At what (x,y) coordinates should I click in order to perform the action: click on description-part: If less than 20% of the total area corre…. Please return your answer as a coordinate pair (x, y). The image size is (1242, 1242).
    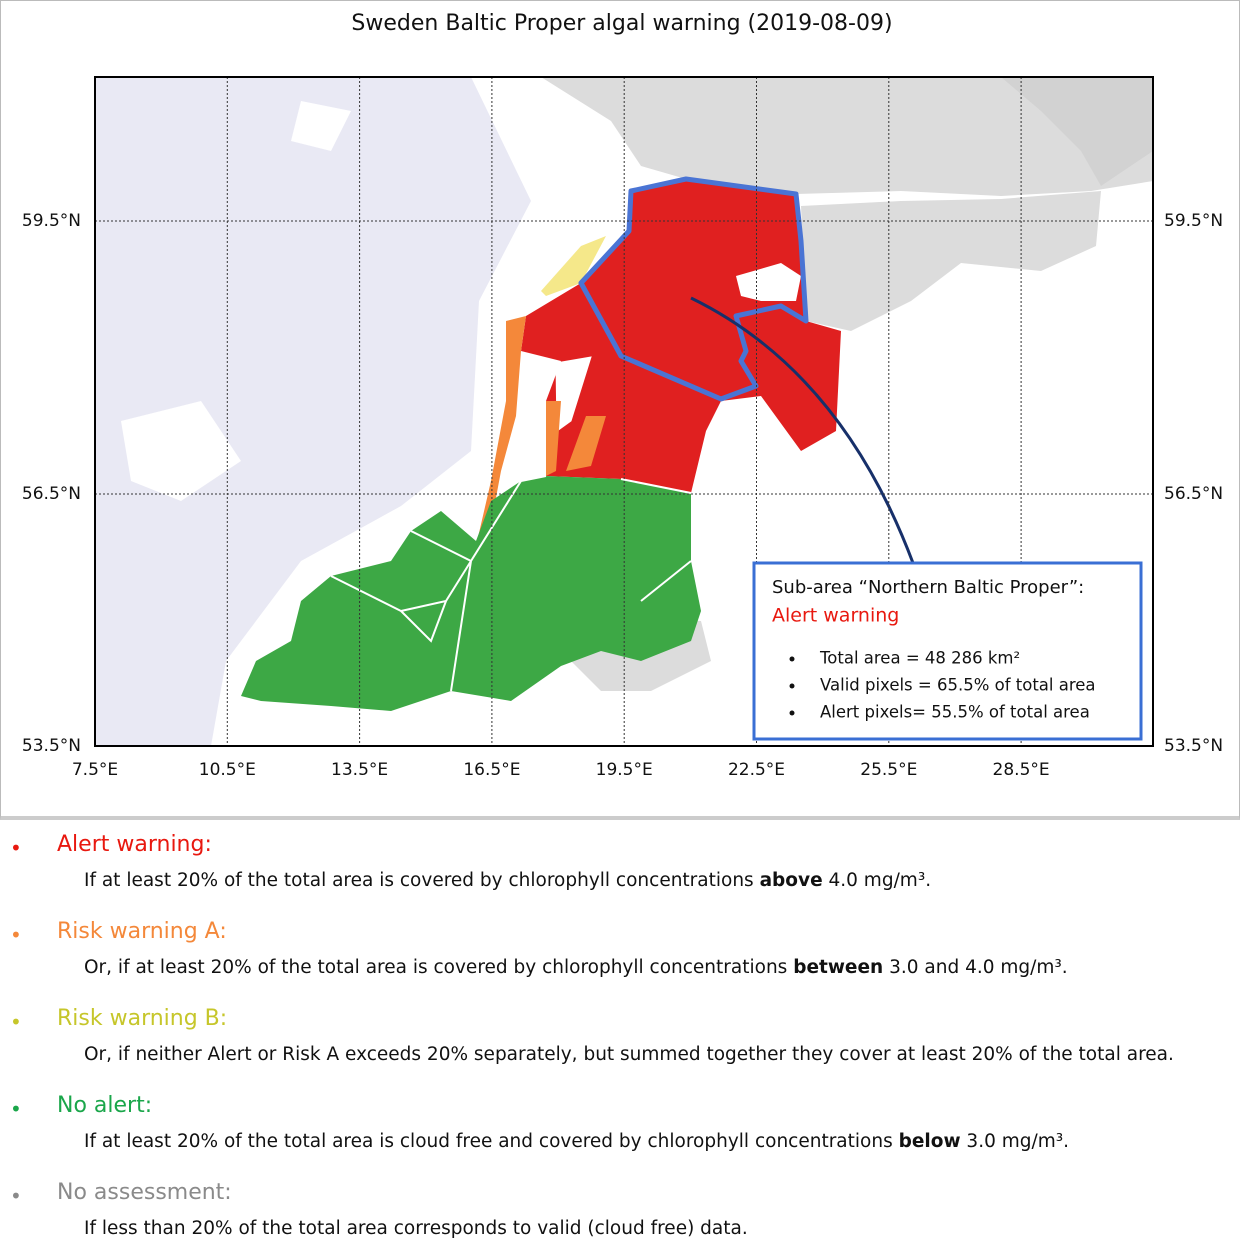
    Looking at the image, I should click on (416, 1228).